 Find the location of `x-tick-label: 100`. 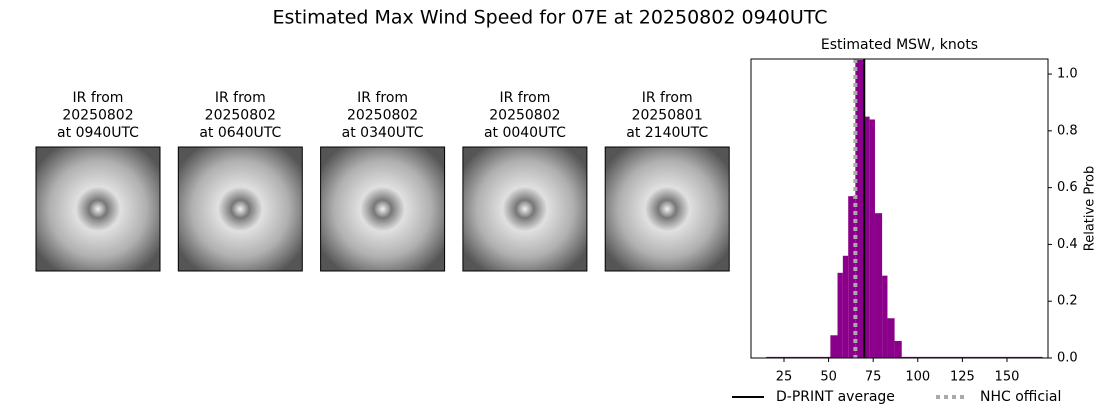

x-tick-label: 100 is located at coordinates (917, 377).